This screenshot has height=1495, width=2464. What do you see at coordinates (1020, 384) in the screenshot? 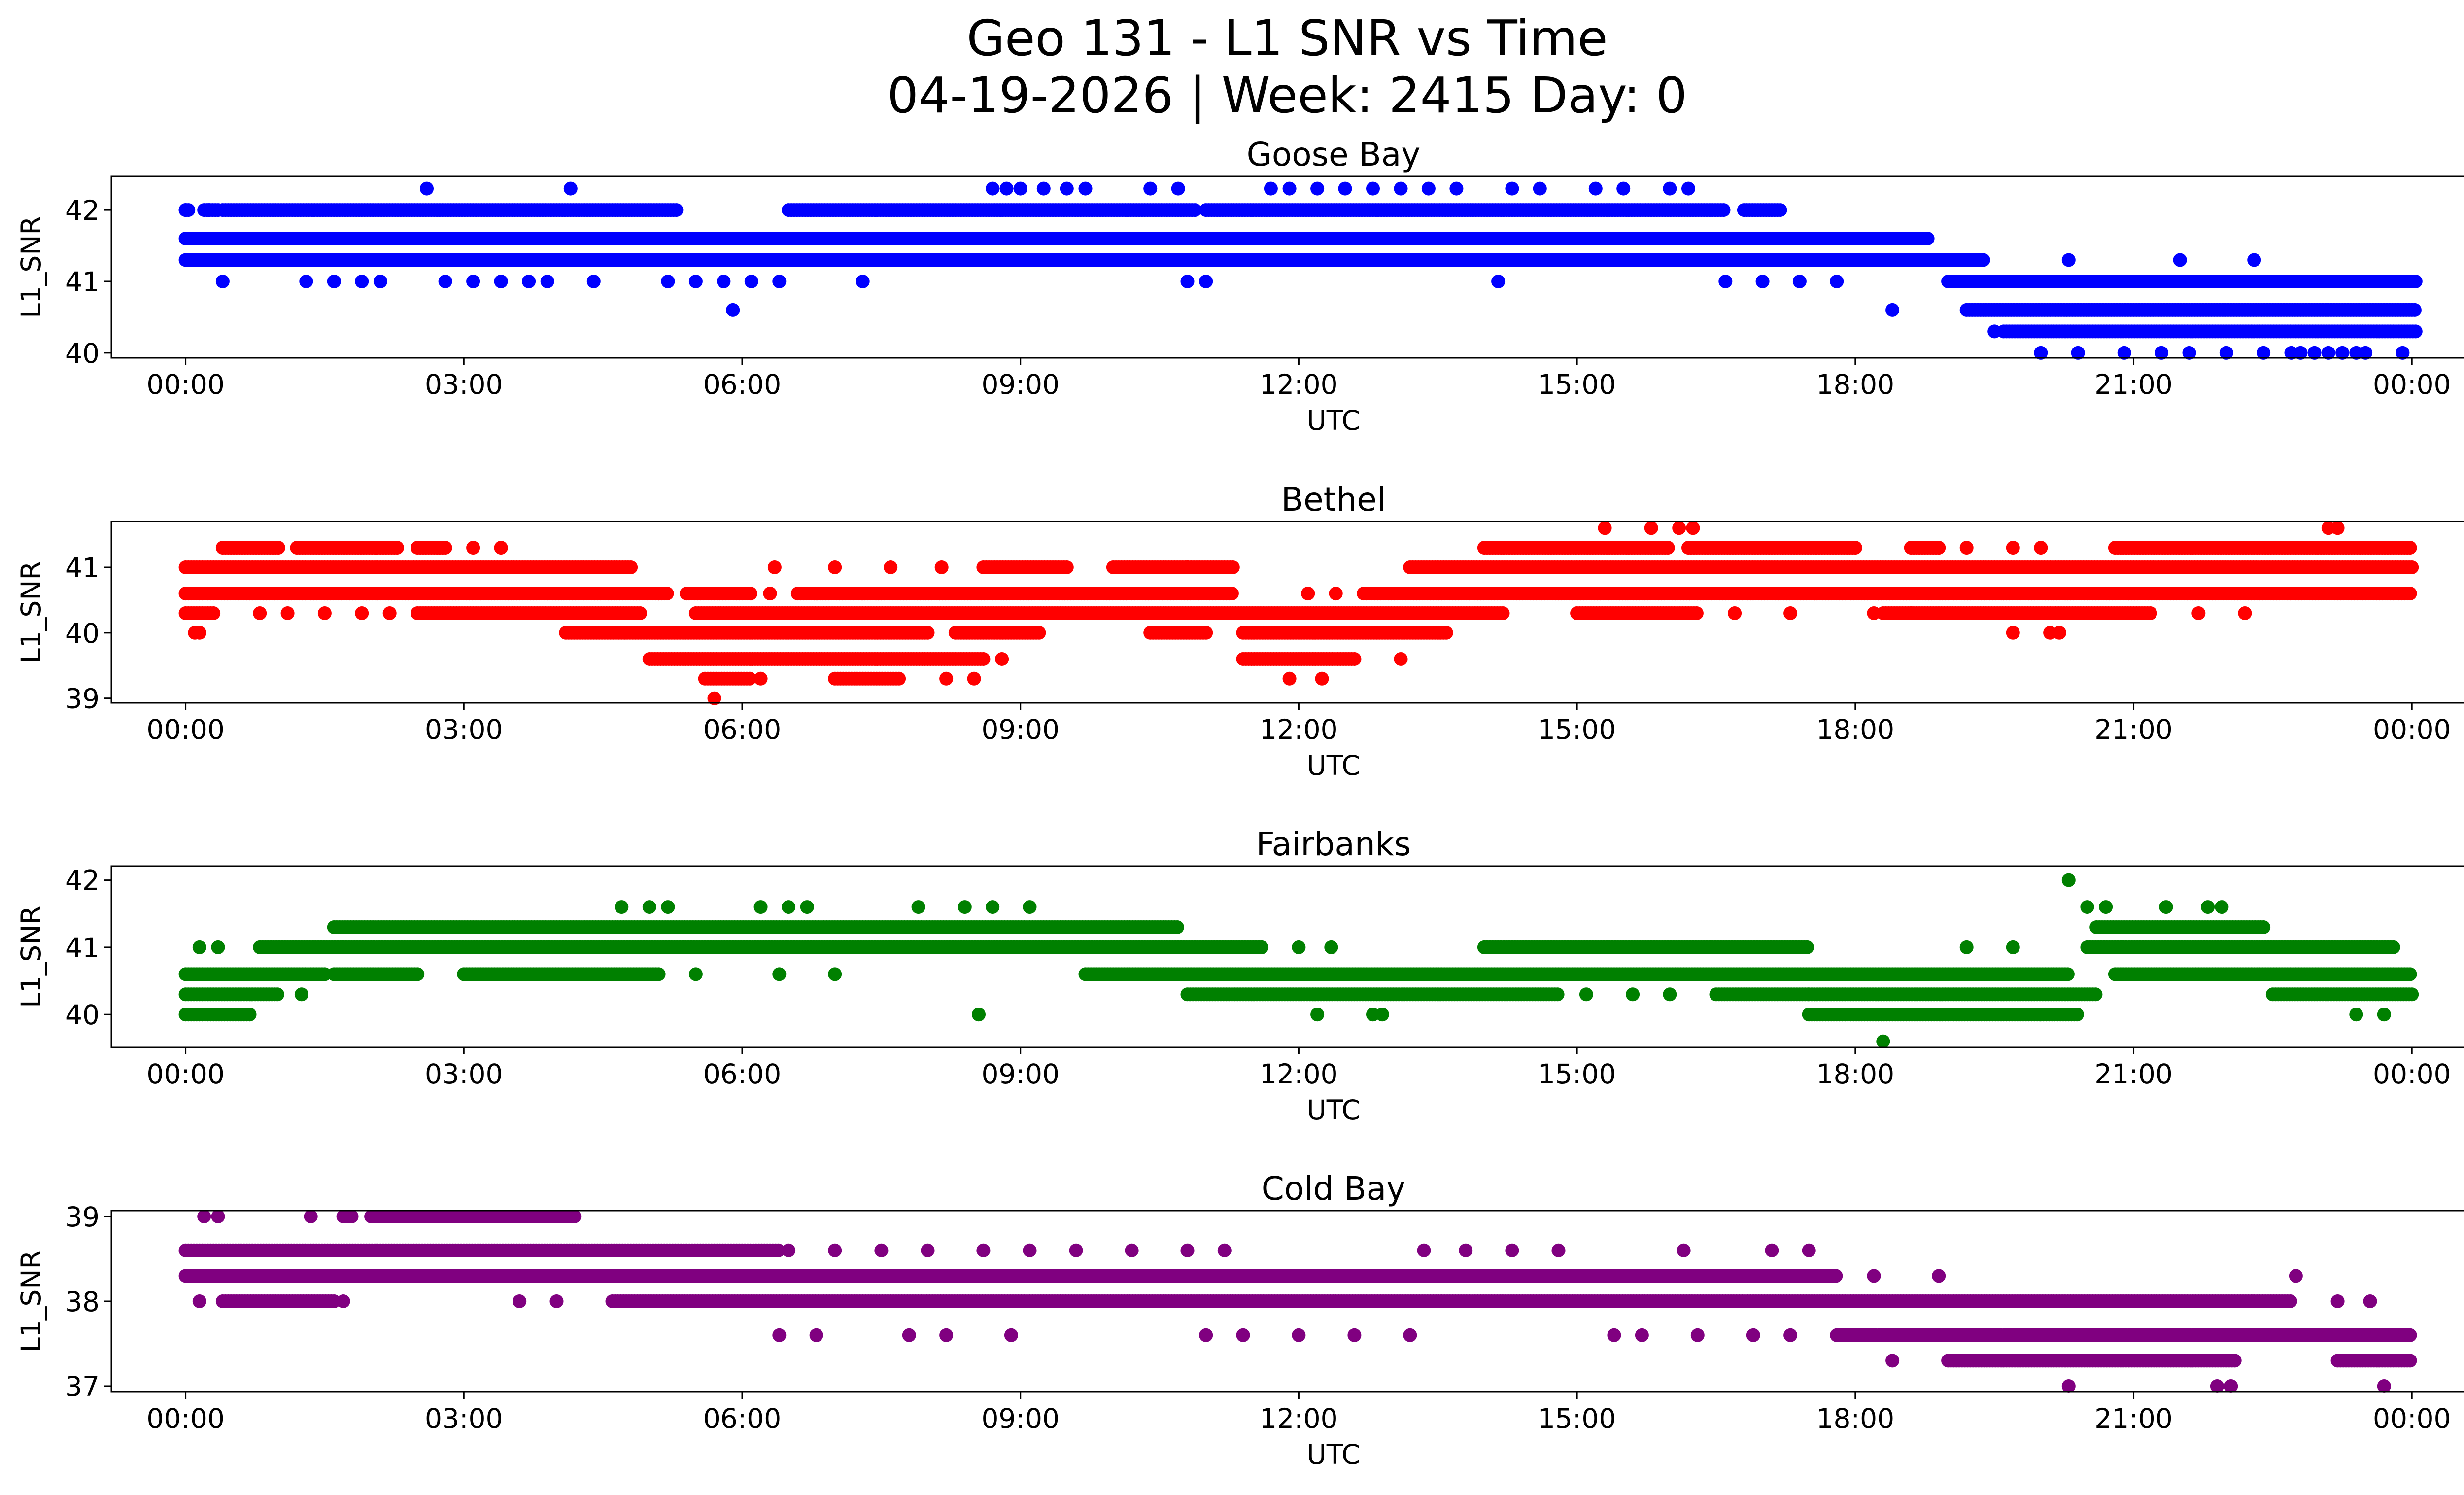
I see `x-tick-label: 09:00` at bounding box center [1020, 384].